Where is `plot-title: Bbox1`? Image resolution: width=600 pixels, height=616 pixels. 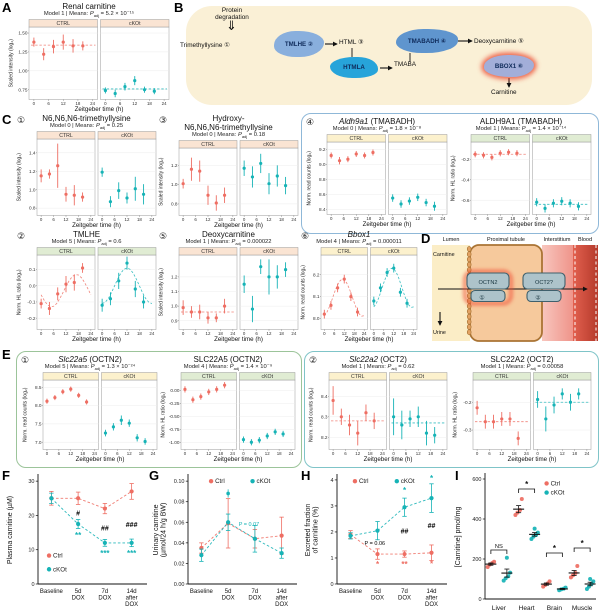
plot-title: Bbox1 is located at coordinates (359, 234).